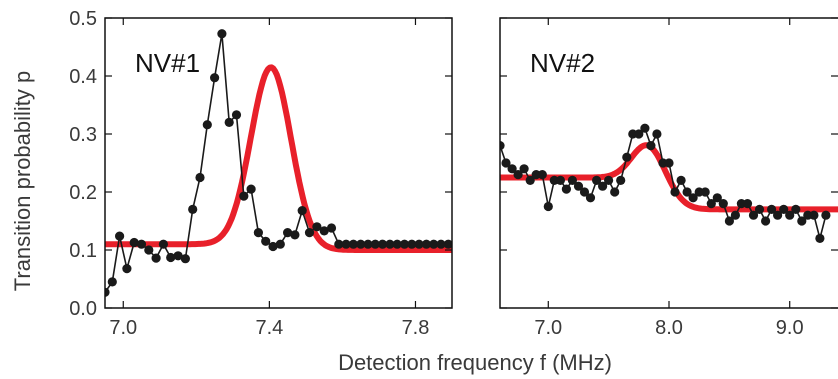  I want to click on y-tick-label: 0.3, so click(83, 135).